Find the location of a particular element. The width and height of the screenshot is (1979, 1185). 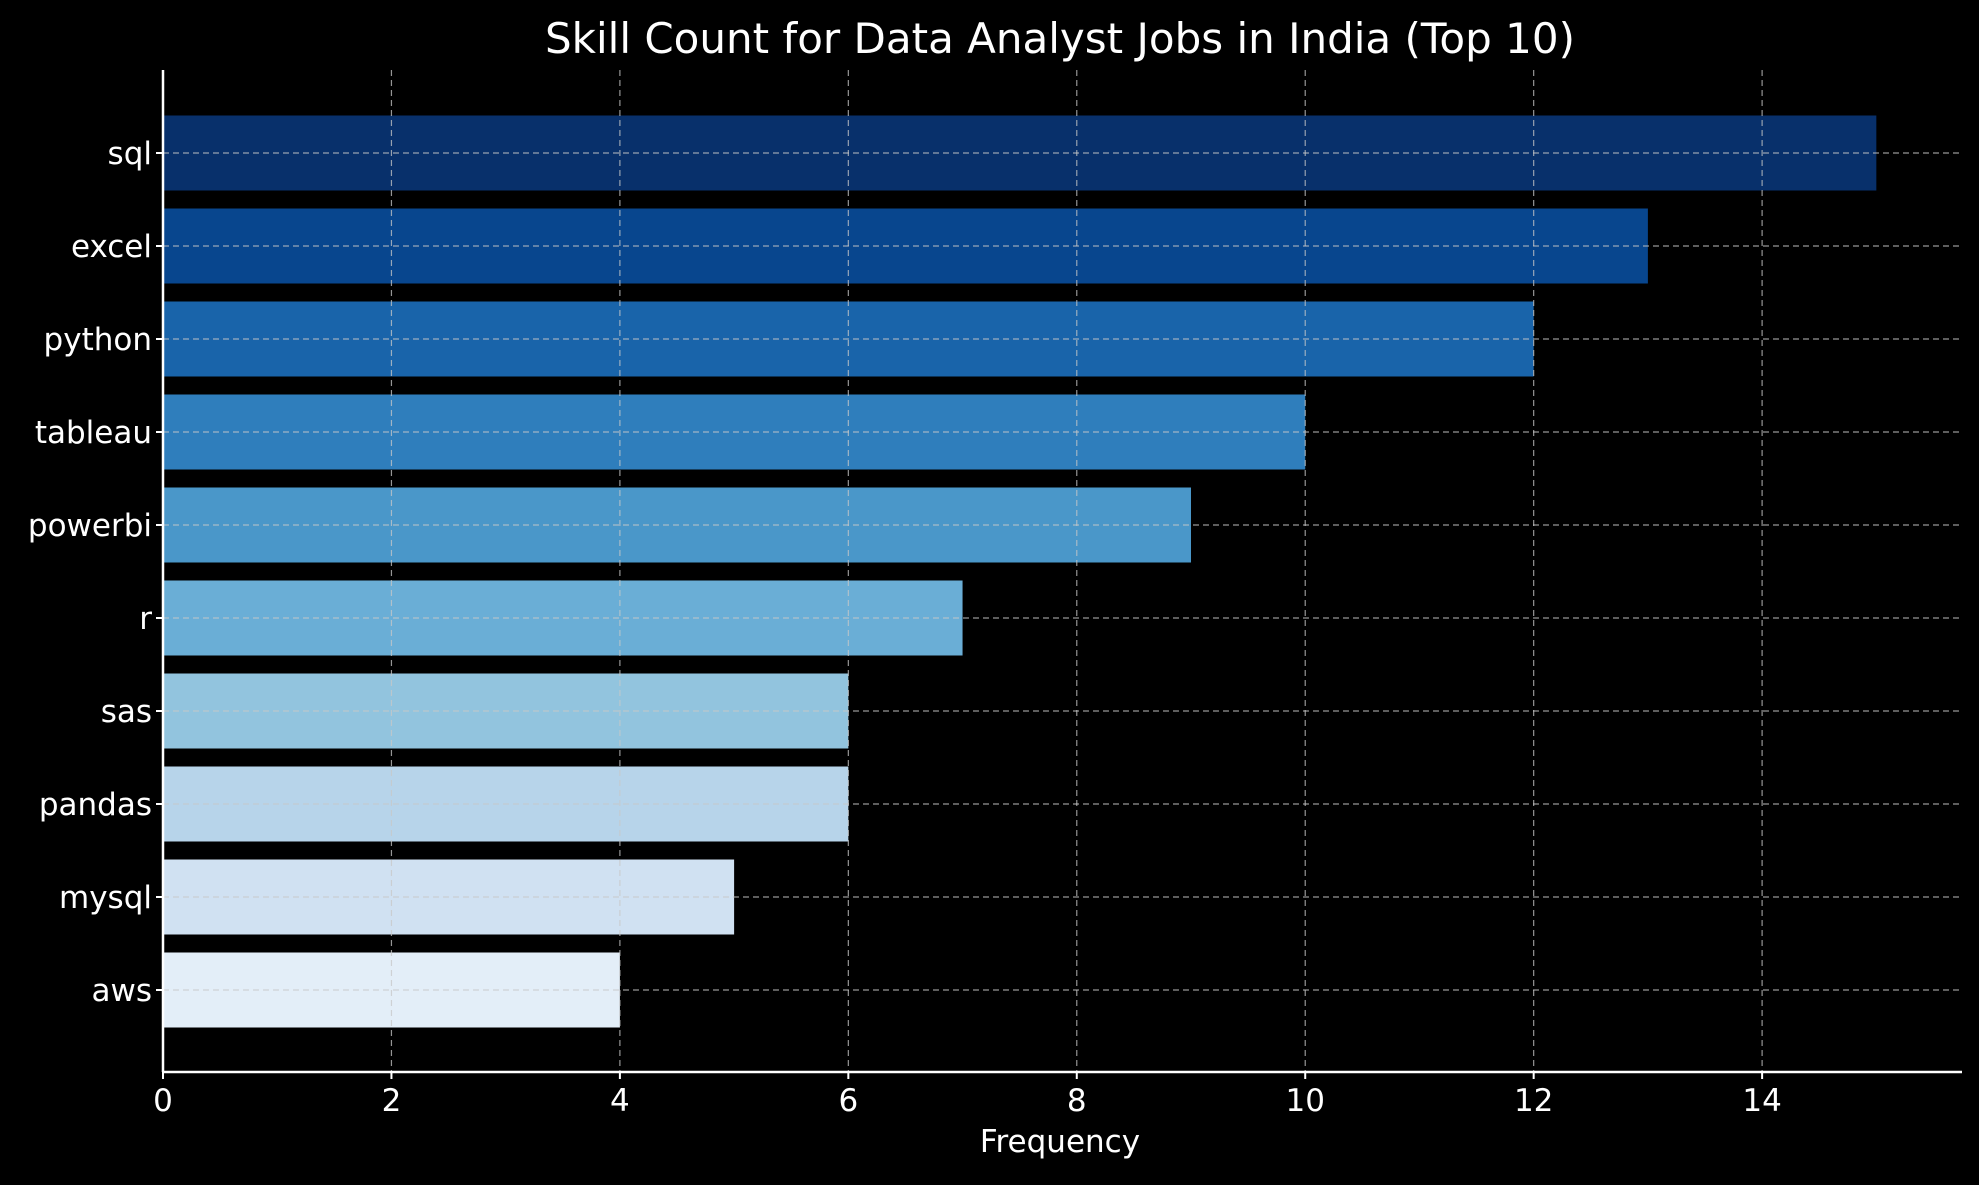

x-tick-label: 0 is located at coordinates (163, 1101).